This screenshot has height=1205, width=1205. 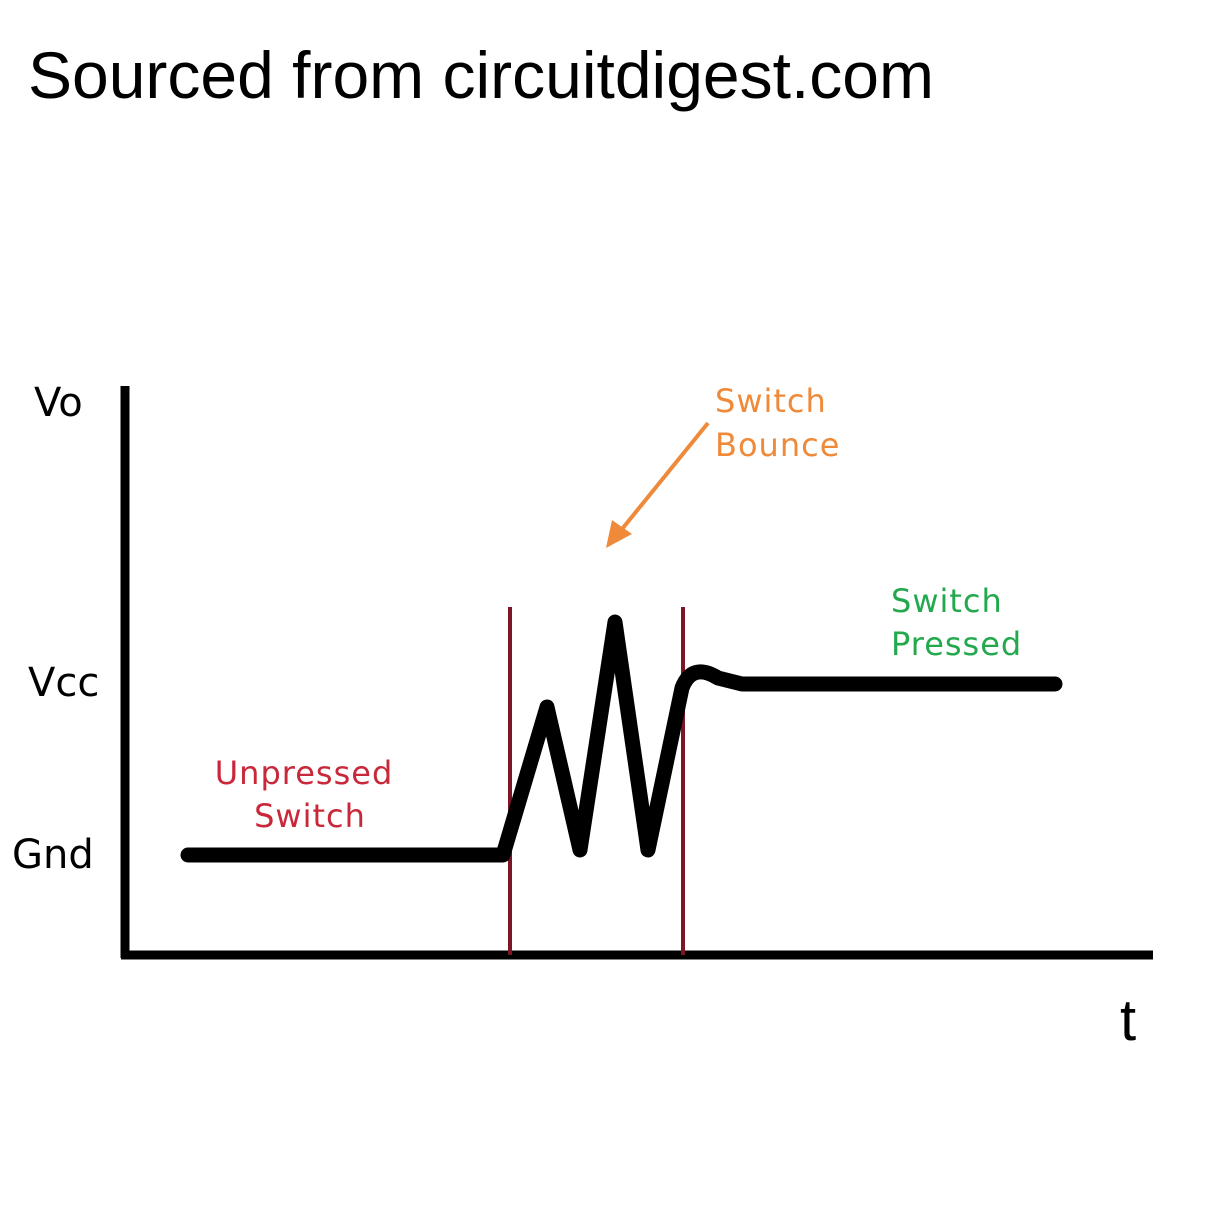 I want to click on pressed-label-line2: Pressed, so click(x=956, y=644).